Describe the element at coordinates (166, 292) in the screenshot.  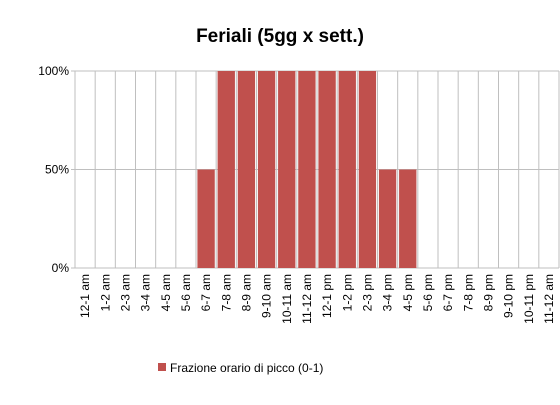
I see `x-tick-label: 4-5 am` at that location.